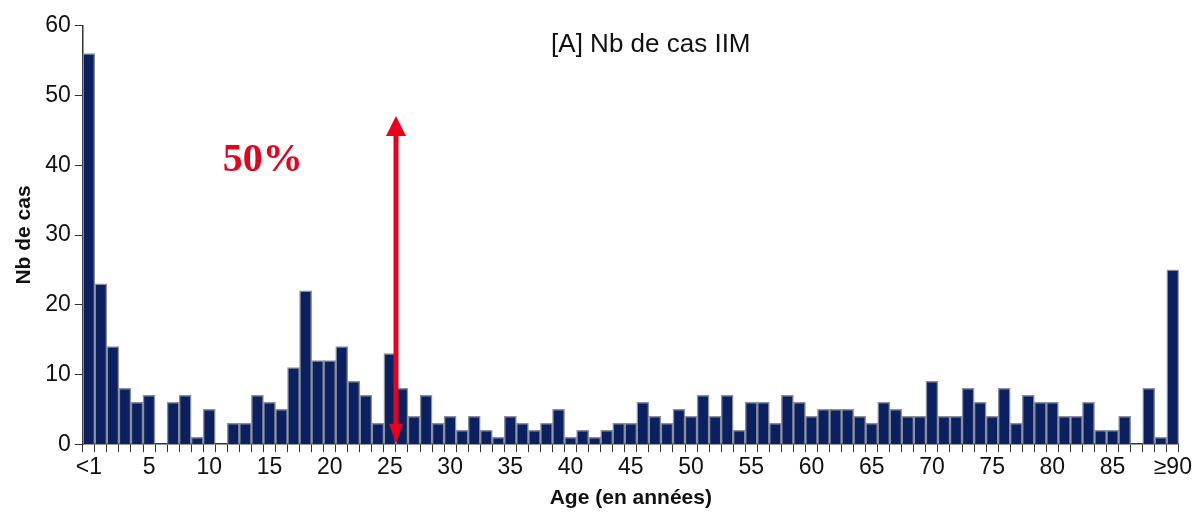 Image resolution: width=1202 pixels, height=523 pixels. Describe the element at coordinates (88, 466) in the screenshot. I see `x-tick-label: <1` at that location.